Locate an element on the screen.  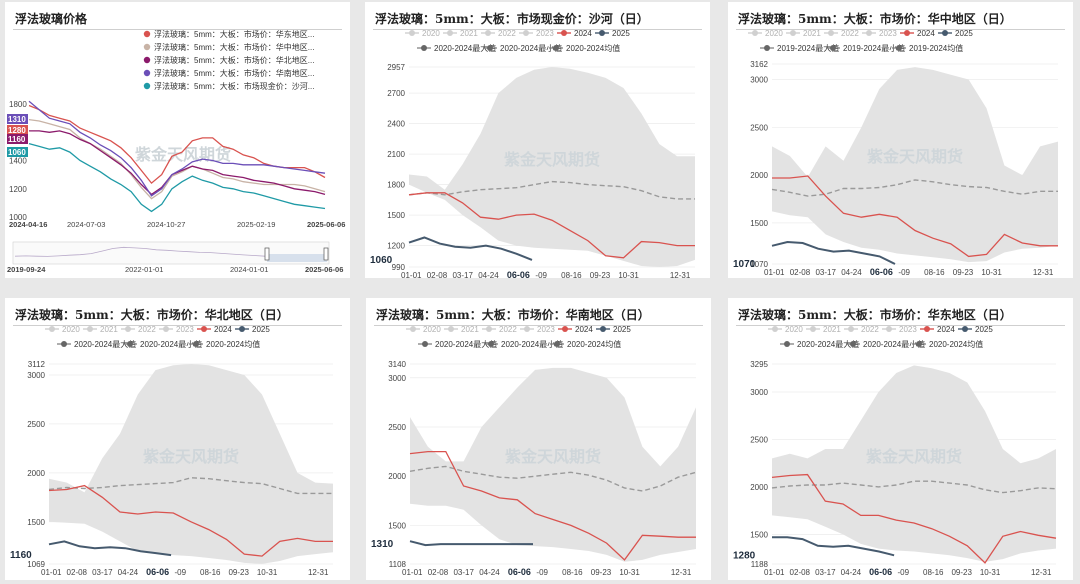
title-rule is located at coordinates (177, 29).